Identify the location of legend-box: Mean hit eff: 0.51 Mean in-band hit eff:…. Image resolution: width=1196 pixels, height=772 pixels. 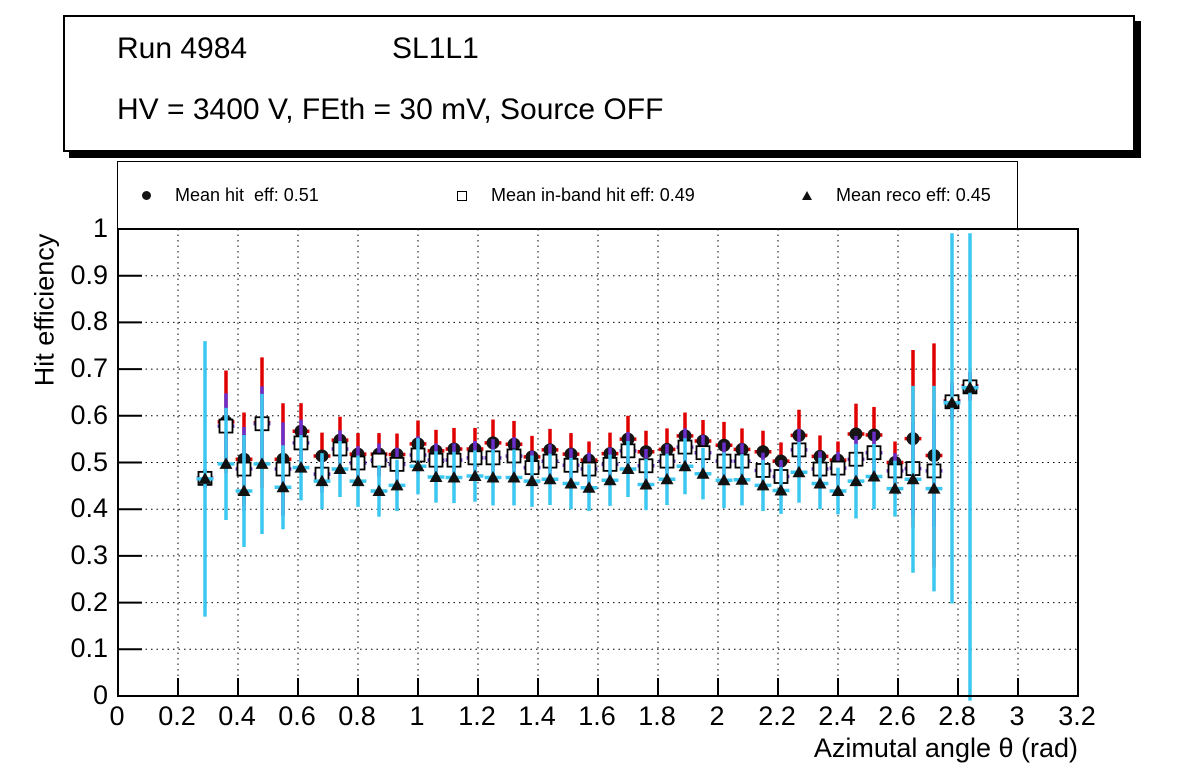
(567, 195).